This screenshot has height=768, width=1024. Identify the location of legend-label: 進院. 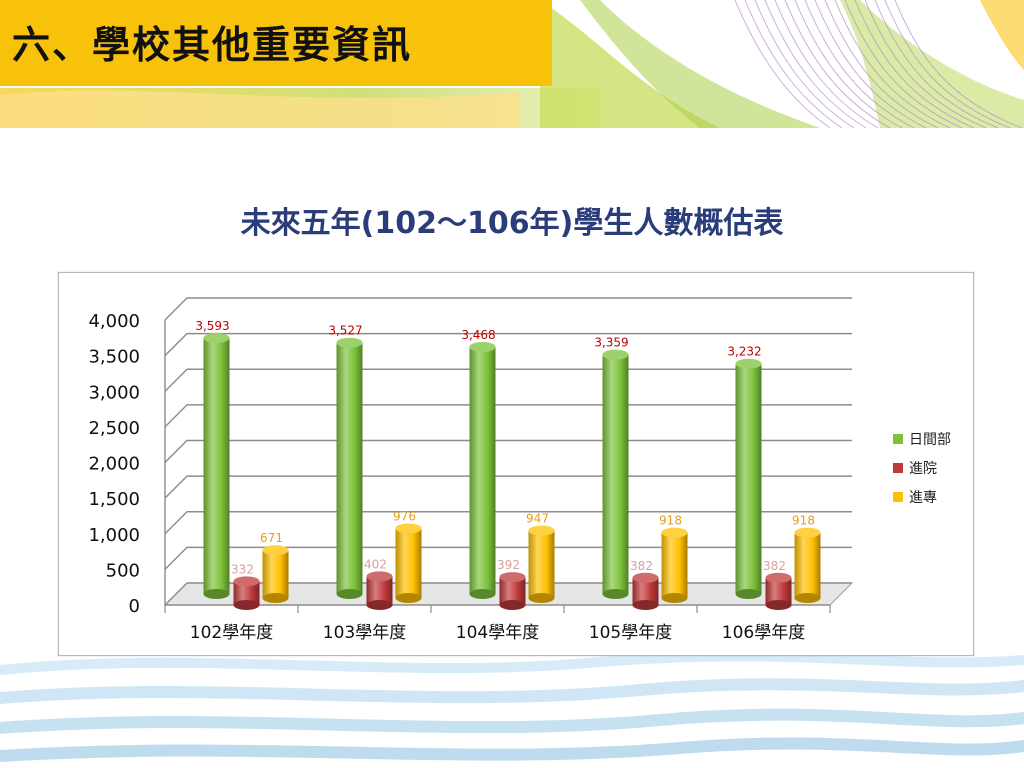
(923, 468).